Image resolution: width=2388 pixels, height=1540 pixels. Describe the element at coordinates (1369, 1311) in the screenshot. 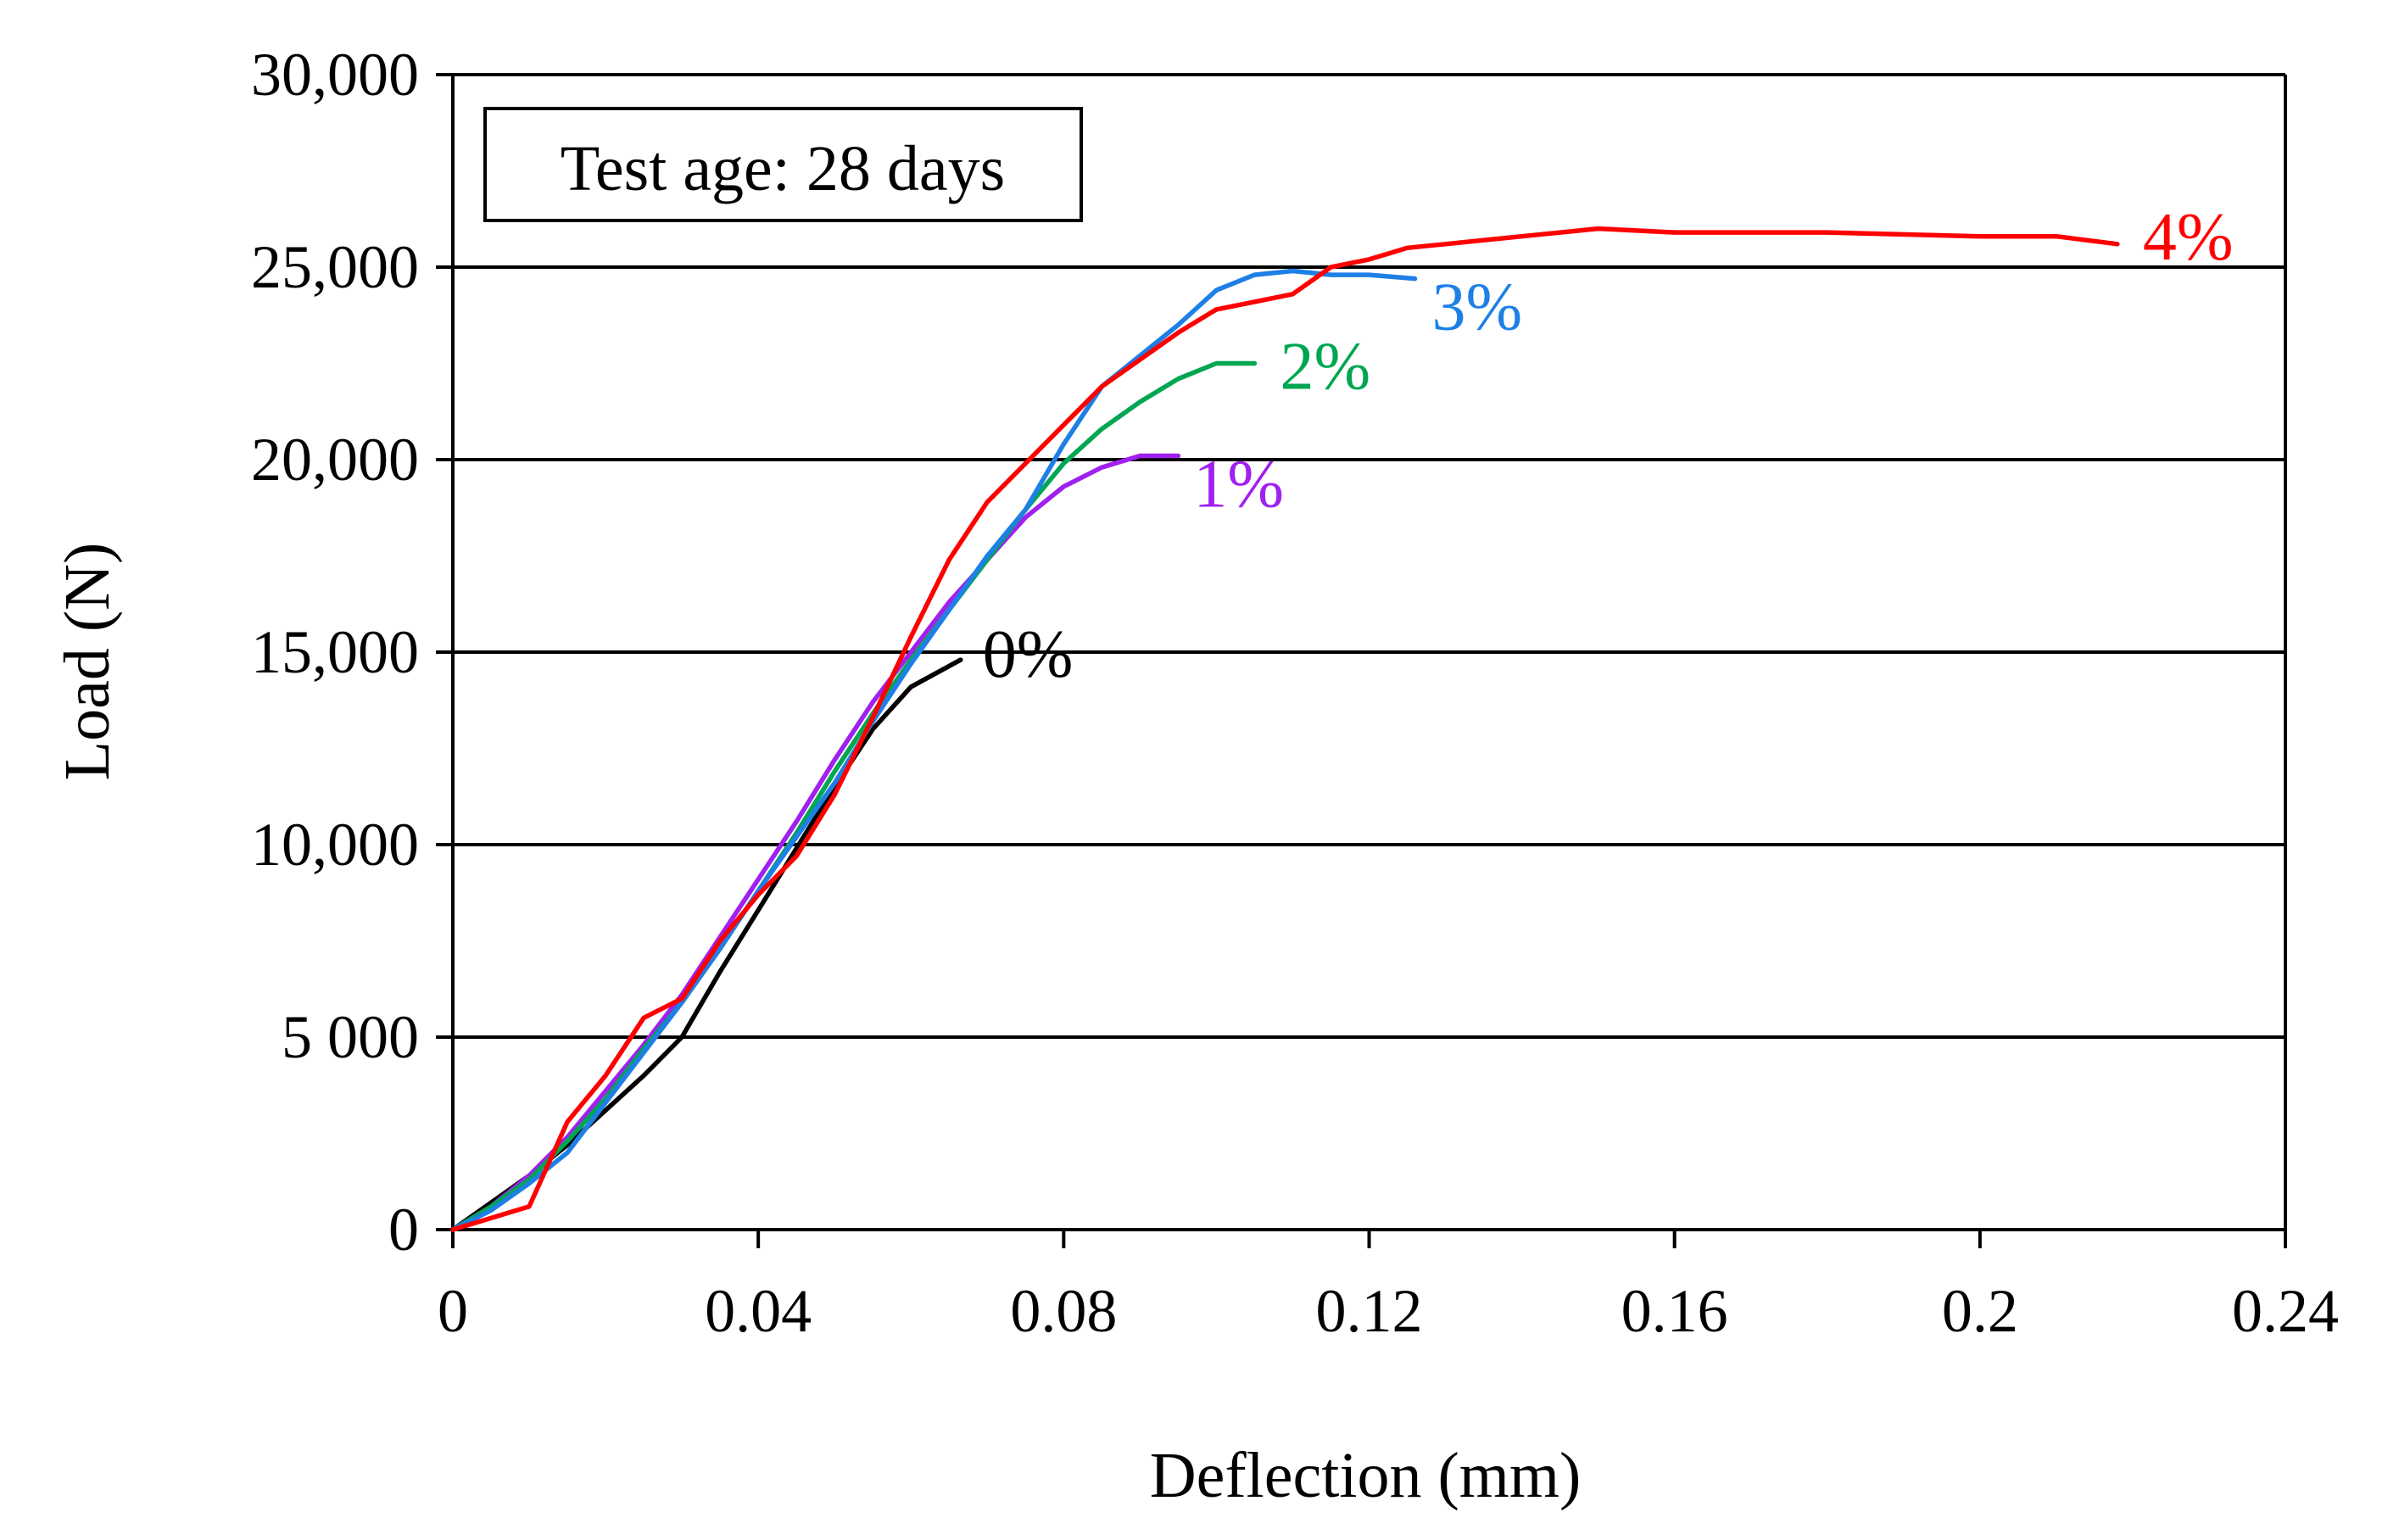

I see `x-tick-label-3: 0.12` at that location.